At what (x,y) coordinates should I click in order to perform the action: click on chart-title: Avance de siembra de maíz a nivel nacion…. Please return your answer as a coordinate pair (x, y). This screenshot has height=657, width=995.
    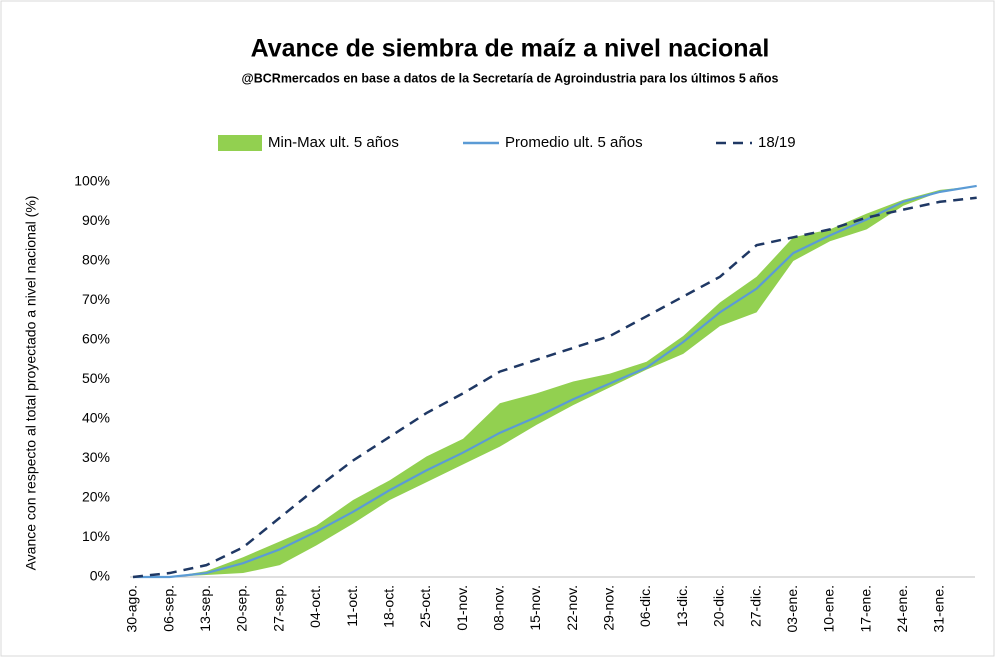
    Looking at the image, I should click on (510, 49).